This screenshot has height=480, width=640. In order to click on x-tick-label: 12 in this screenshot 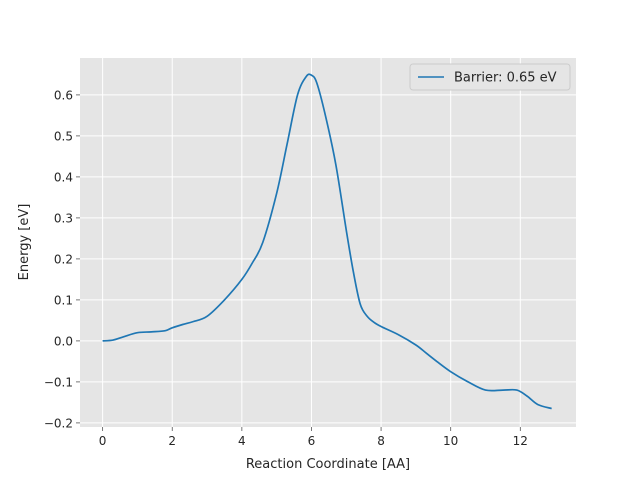, I will do `click(520, 441)`.